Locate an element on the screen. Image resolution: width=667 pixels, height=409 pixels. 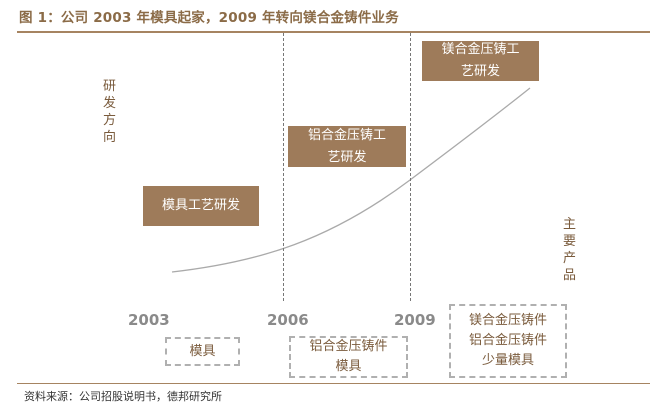
rd-direction-char: 方 is located at coordinates (110, 120).